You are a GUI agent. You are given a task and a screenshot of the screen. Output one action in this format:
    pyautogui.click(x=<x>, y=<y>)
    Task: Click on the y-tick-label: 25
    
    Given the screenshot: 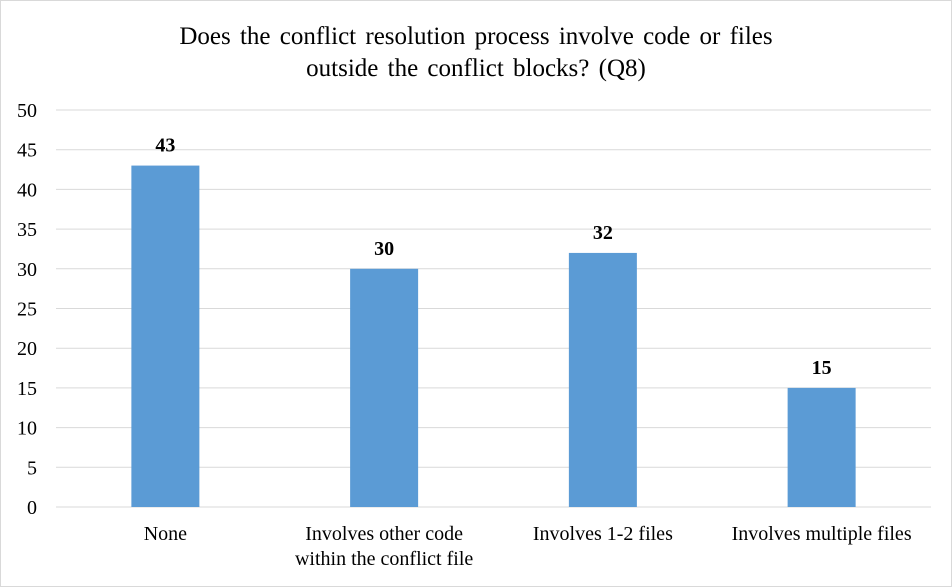 What is the action you would take?
    pyautogui.click(x=27, y=310)
    